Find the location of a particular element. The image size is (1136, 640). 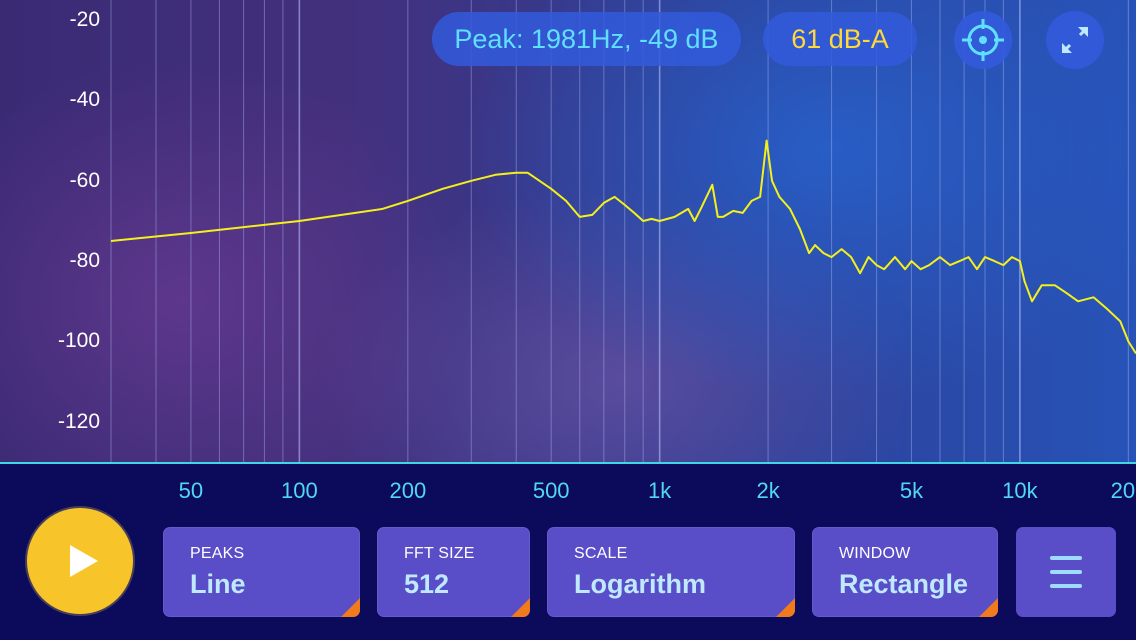

x-tick-label: 50 is located at coordinates (191, 490).